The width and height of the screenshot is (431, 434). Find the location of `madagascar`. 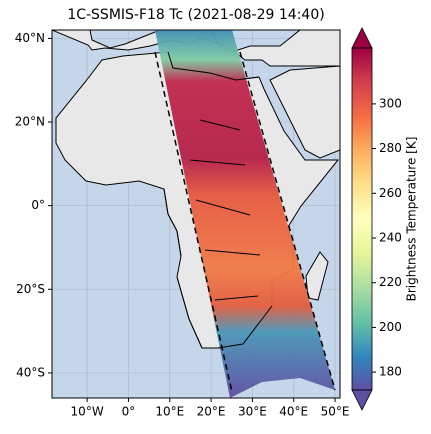

madagascar is located at coordinates (317, 276).